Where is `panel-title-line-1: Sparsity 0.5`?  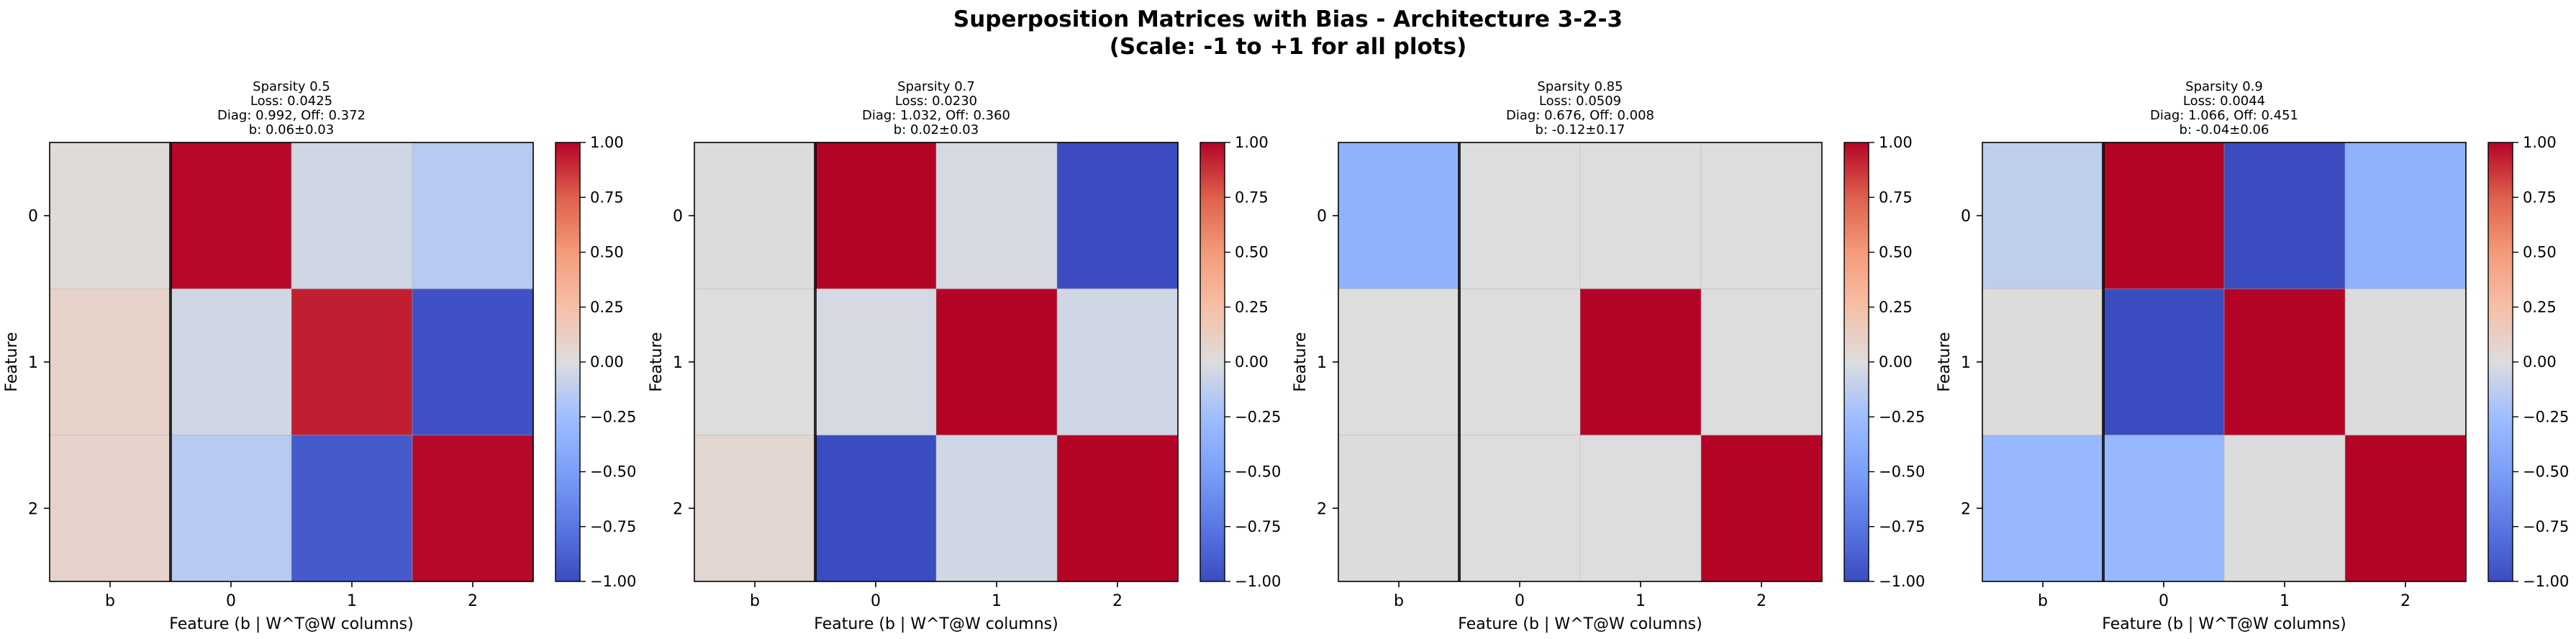 panel-title-line-1: Sparsity 0.5 is located at coordinates (291, 86).